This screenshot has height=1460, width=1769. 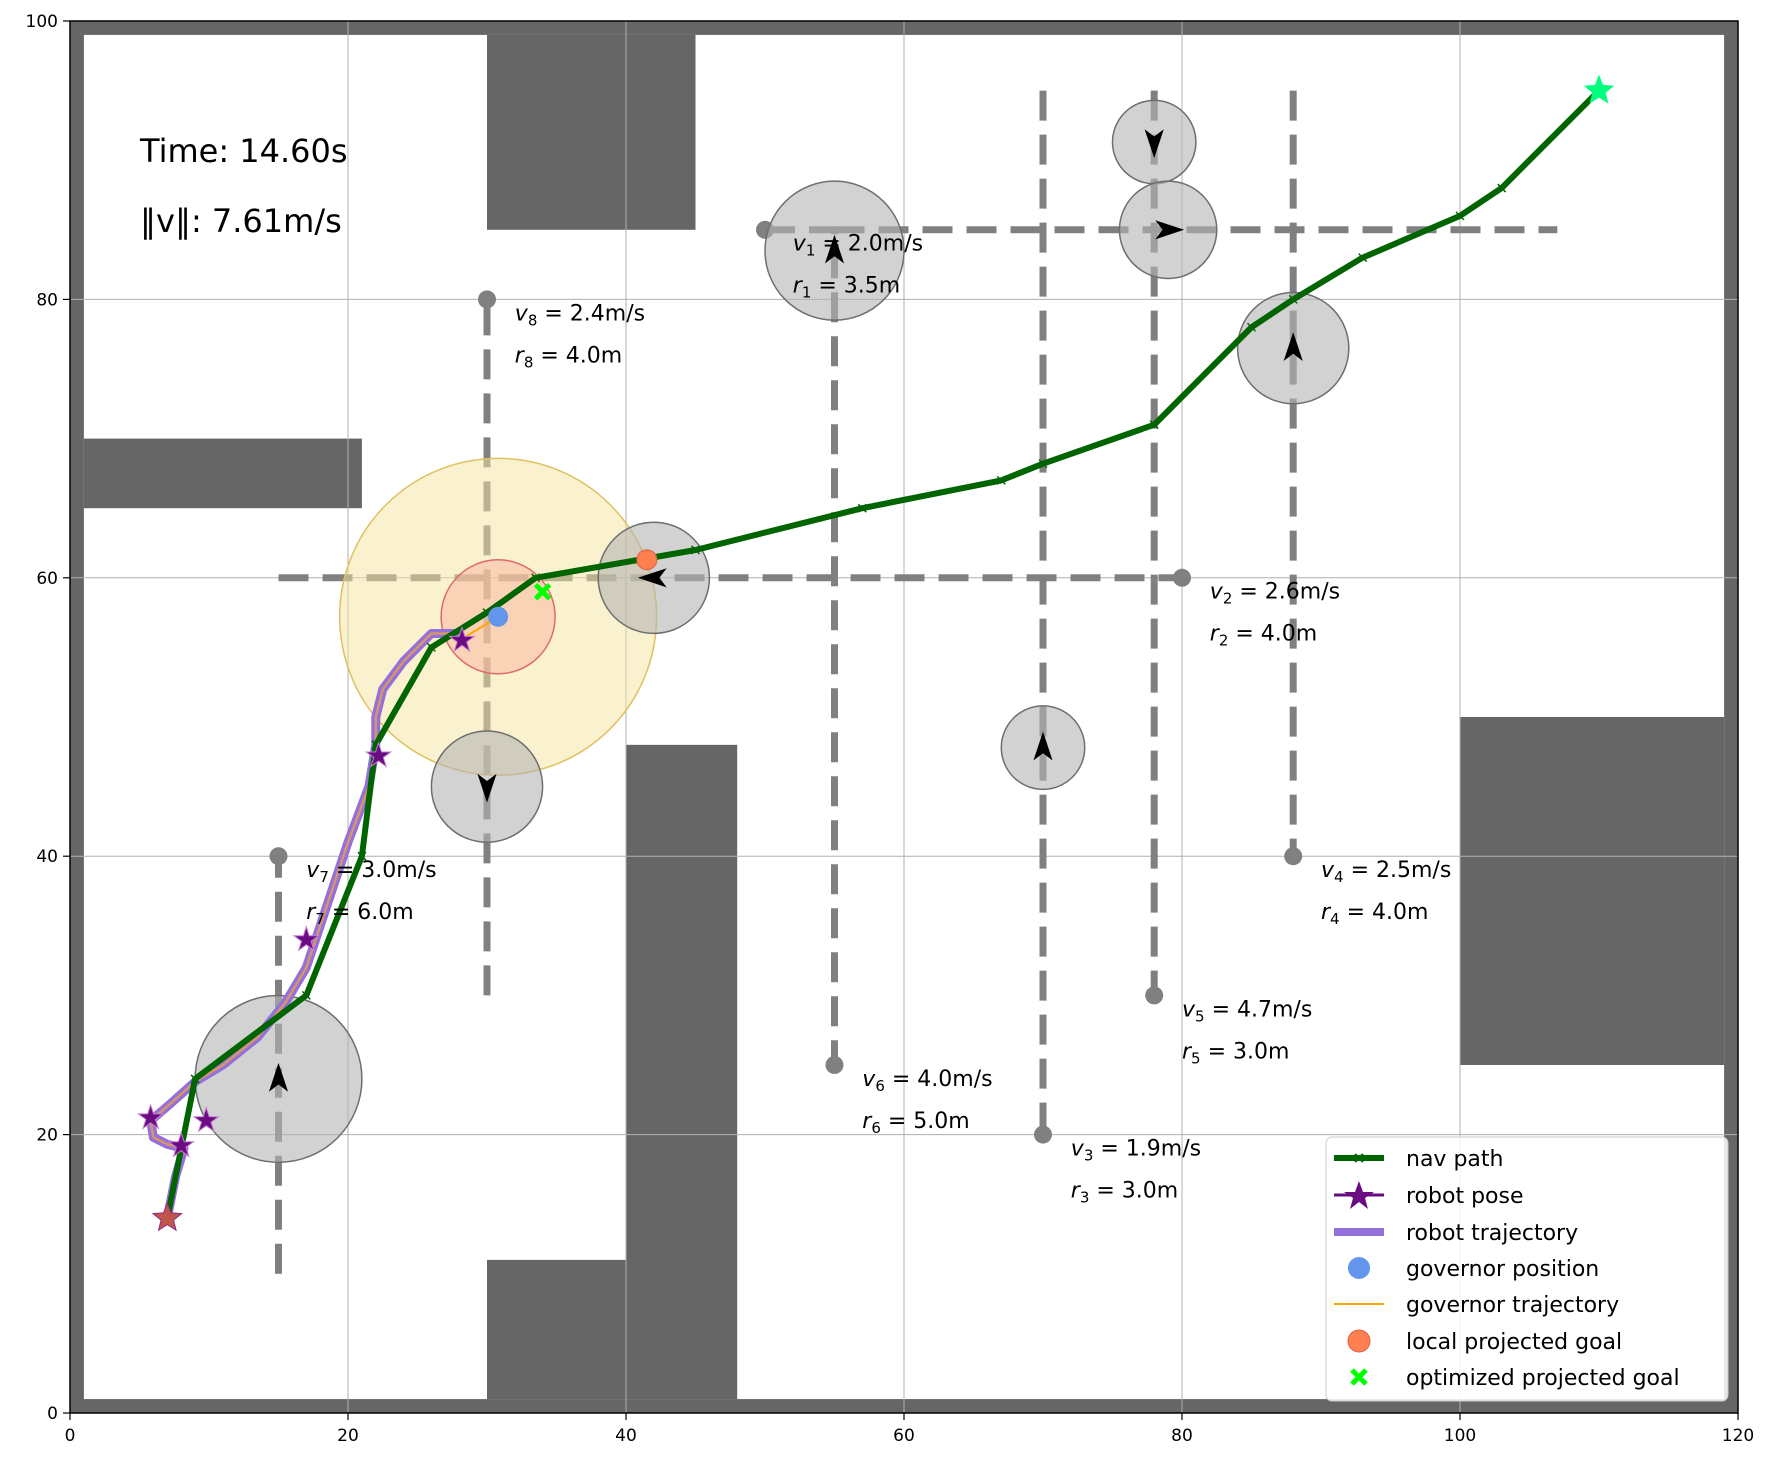 I want to click on y-tick-label: 80, so click(x=47, y=300).